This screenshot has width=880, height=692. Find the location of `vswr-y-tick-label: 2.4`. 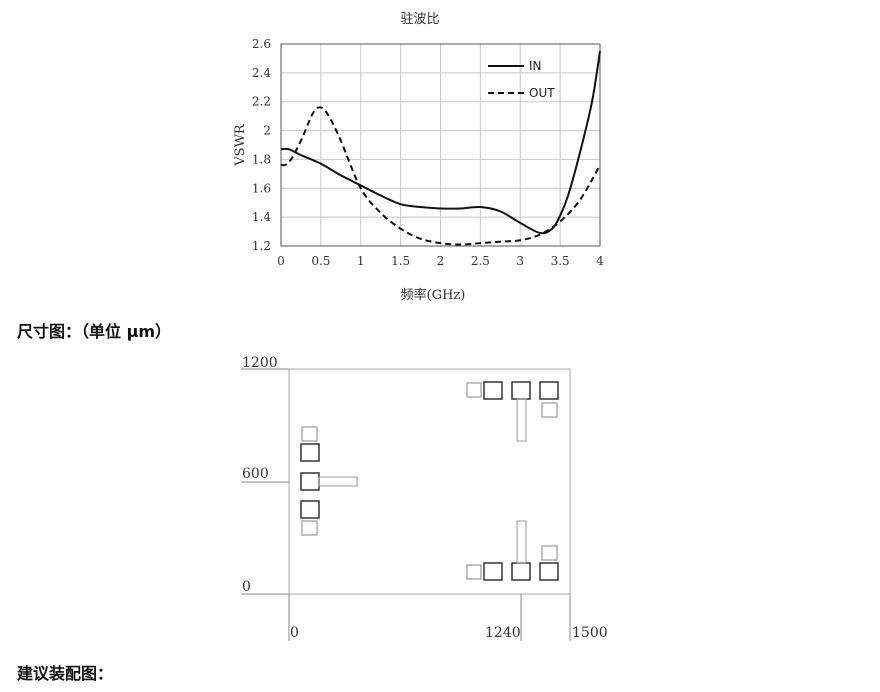

vswr-y-tick-label: 2.4 is located at coordinates (261, 73).